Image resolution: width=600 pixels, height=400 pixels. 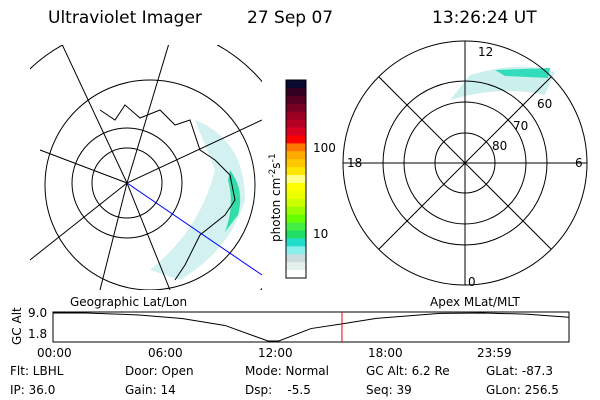 What do you see at coordinates (129, 302) in the screenshot?
I see `geo-label: Geographic Lat/Lon` at bounding box center [129, 302].